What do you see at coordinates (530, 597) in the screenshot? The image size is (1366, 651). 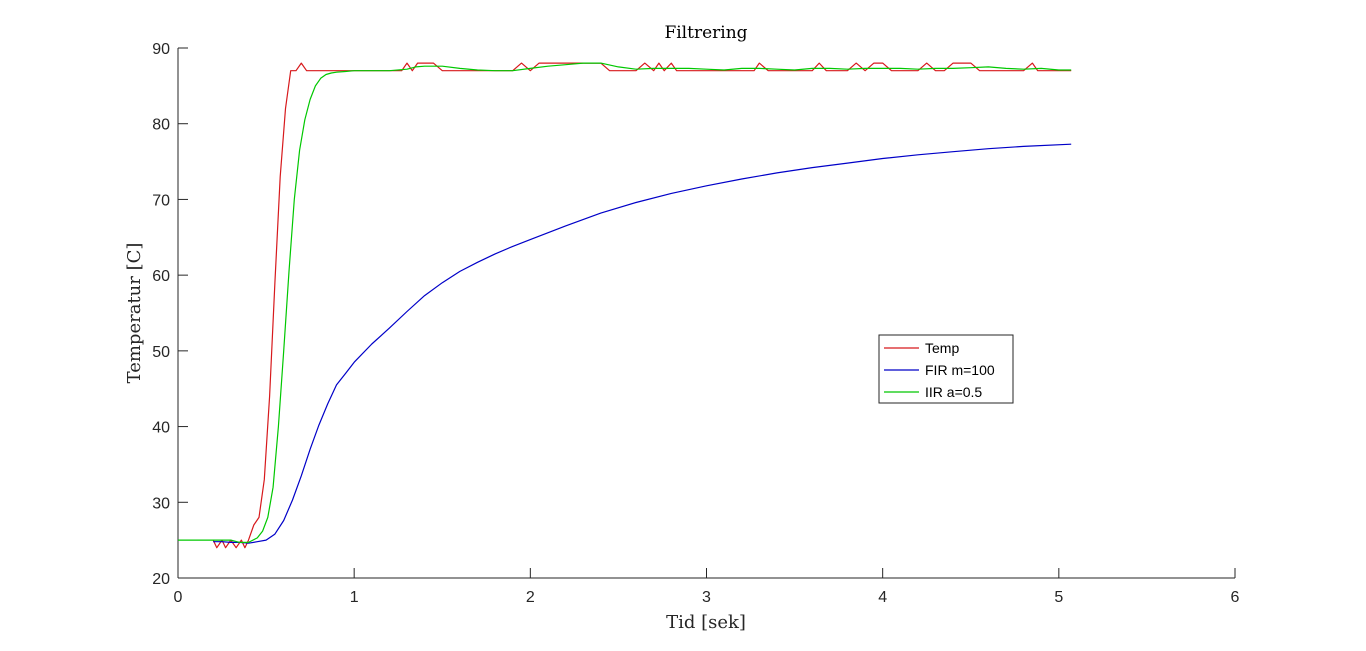 I see `x-tick-label: 2` at bounding box center [530, 597].